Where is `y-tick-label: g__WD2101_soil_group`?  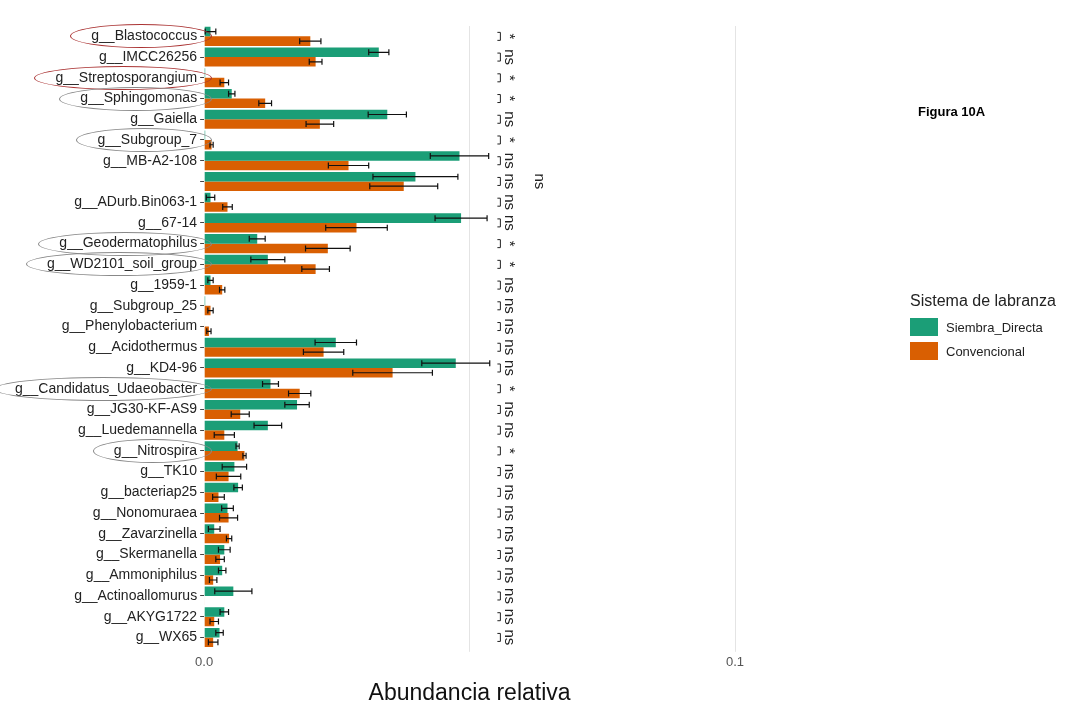
y-tick-label: g__WD2101_soil_group is located at coordinates (122, 263).